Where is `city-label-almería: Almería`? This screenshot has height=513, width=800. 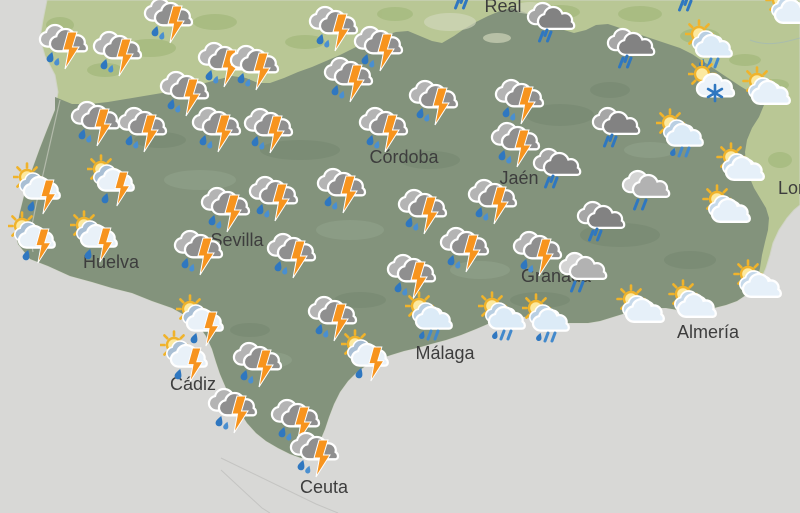
city-label-almería: Almería is located at coordinates (708, 332).